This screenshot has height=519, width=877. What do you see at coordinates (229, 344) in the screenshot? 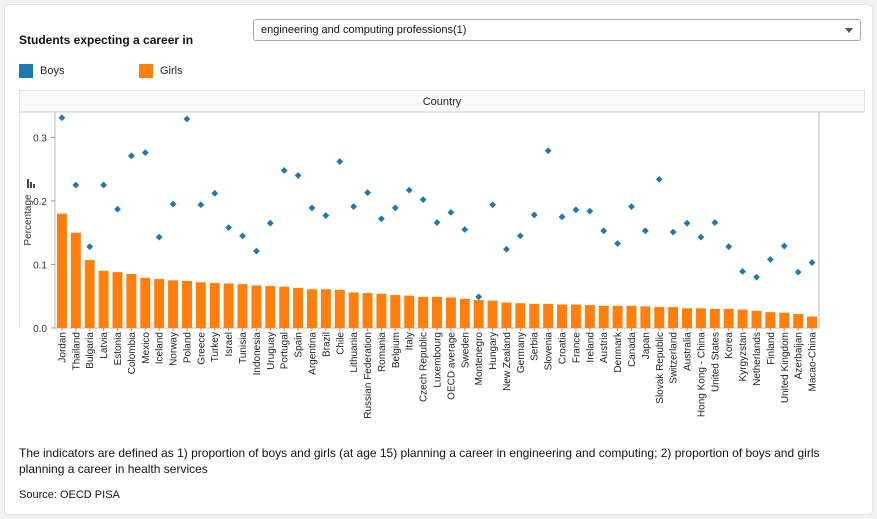
I see `x-tick-label-israel: Israel` at bounding box center [229, 344].